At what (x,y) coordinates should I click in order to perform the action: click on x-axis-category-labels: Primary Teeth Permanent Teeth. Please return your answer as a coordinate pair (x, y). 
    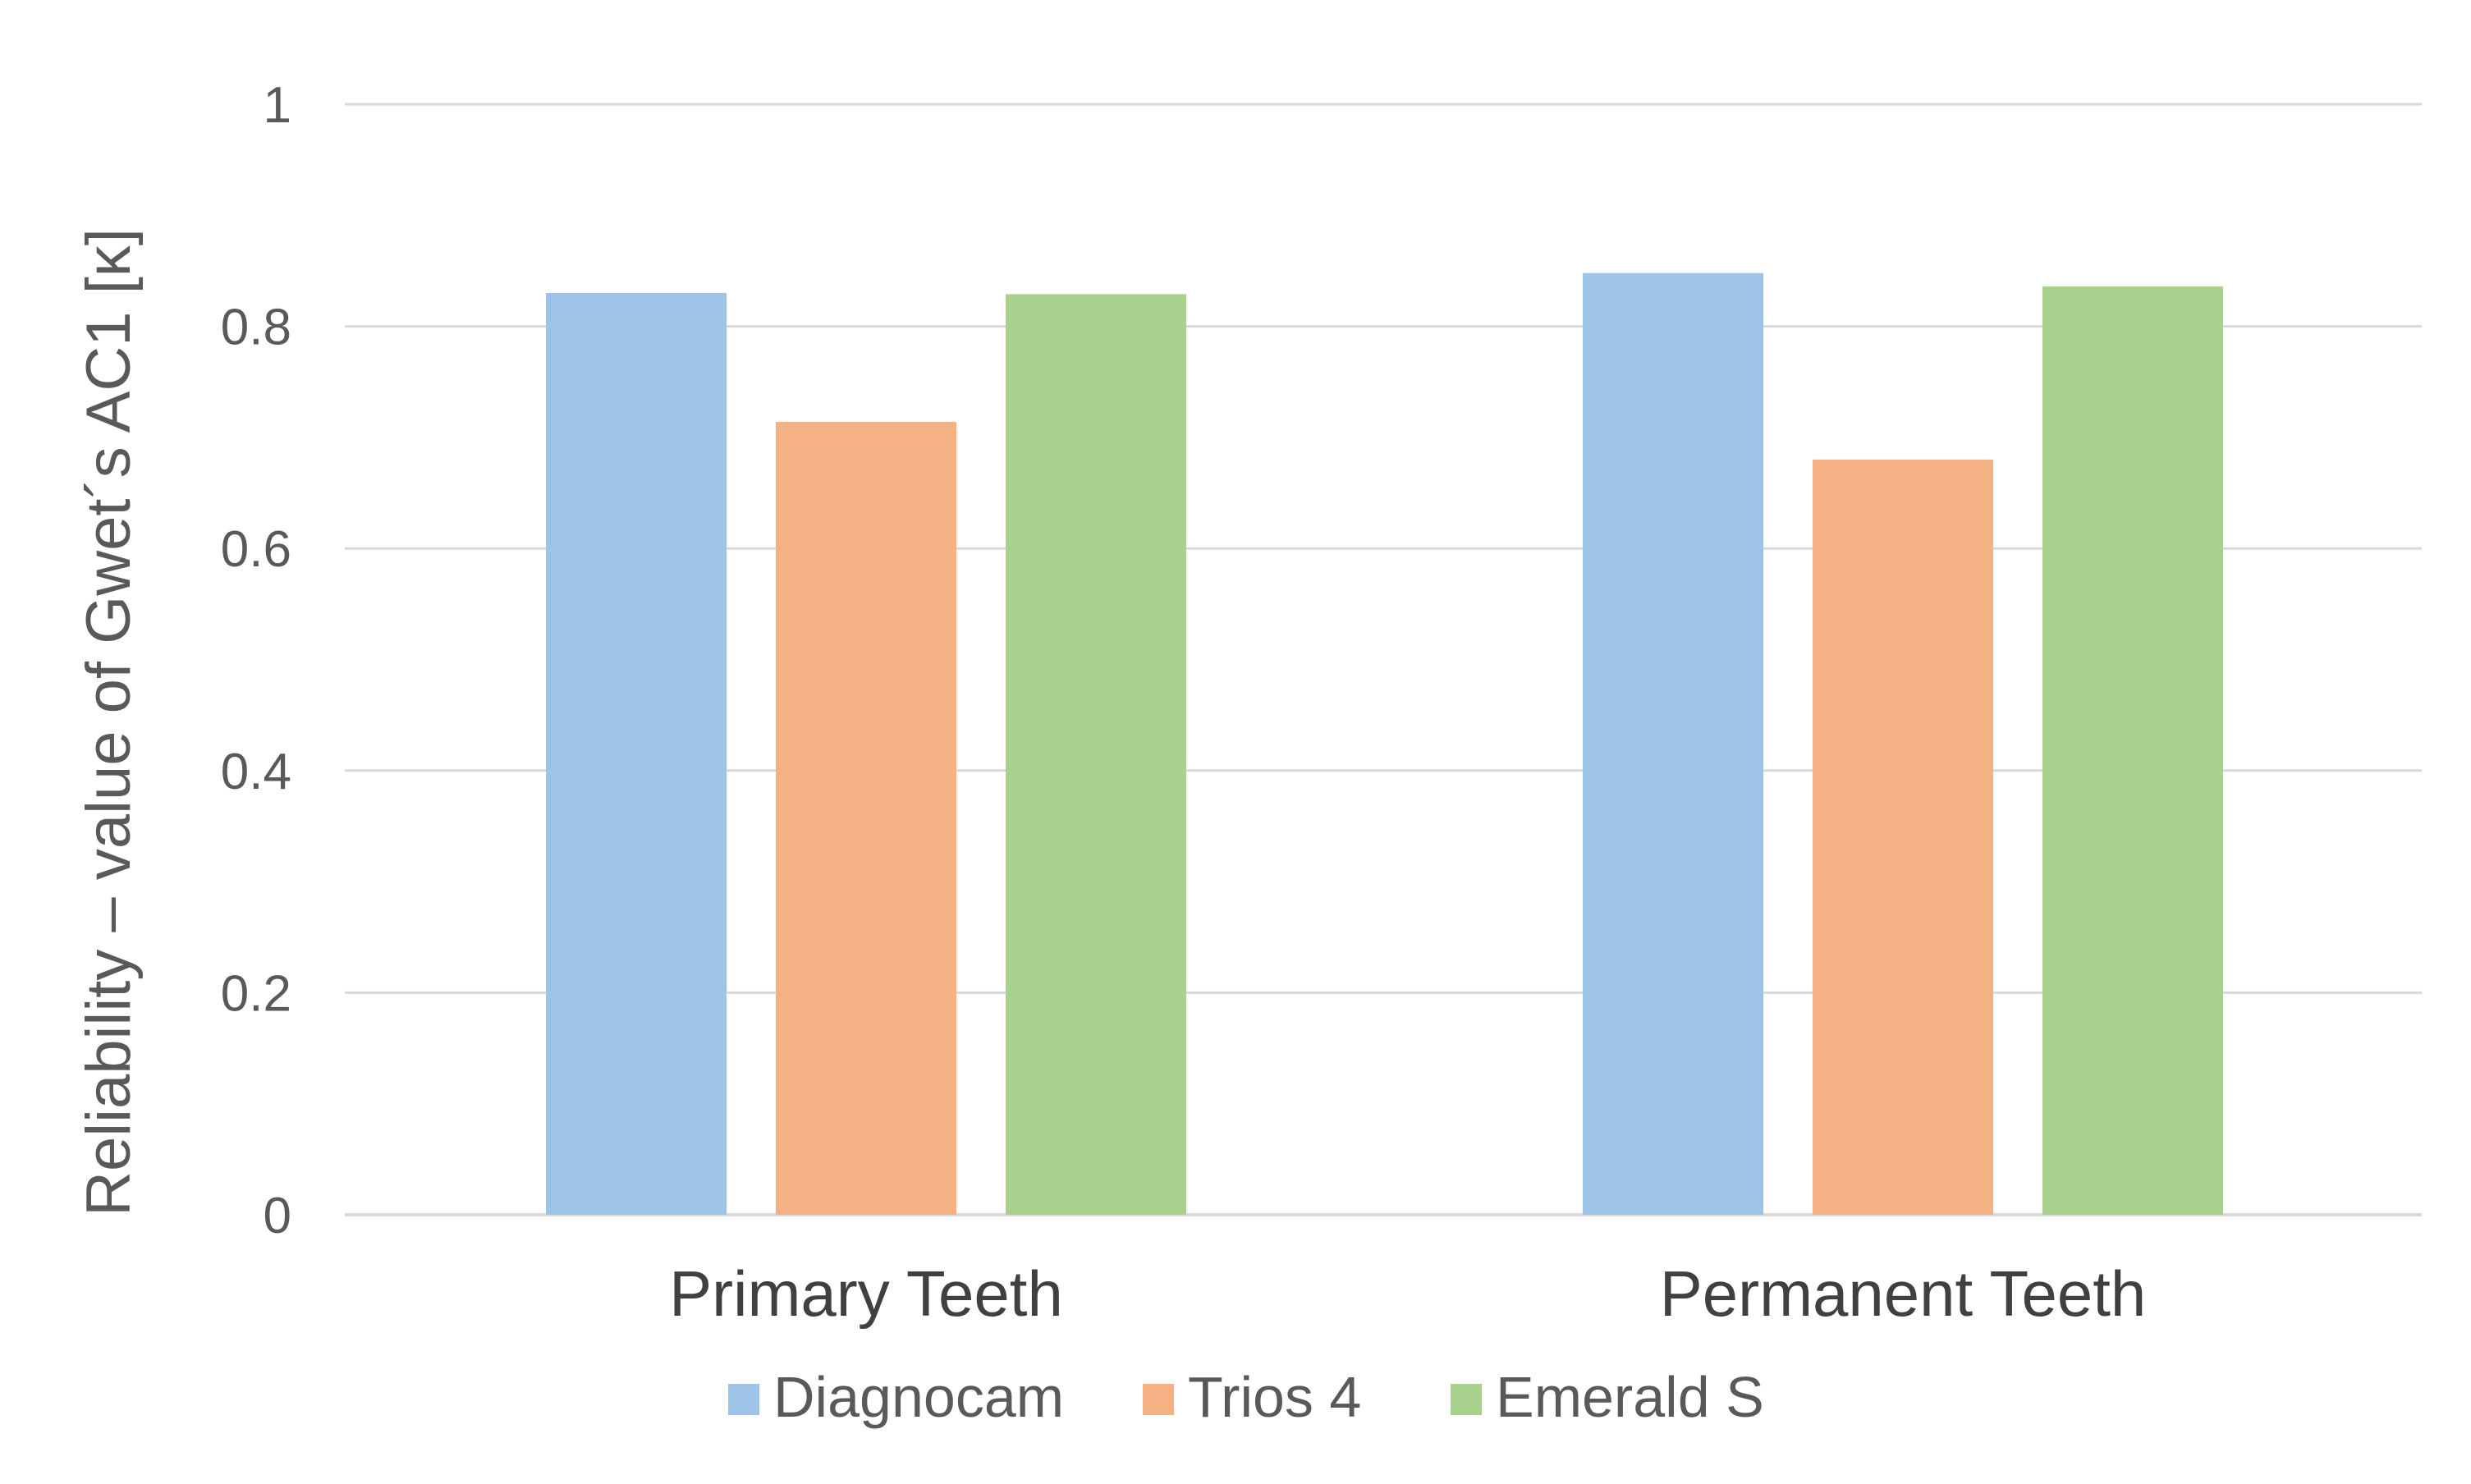
    Looking at the image, I should click on (1407, 1293).